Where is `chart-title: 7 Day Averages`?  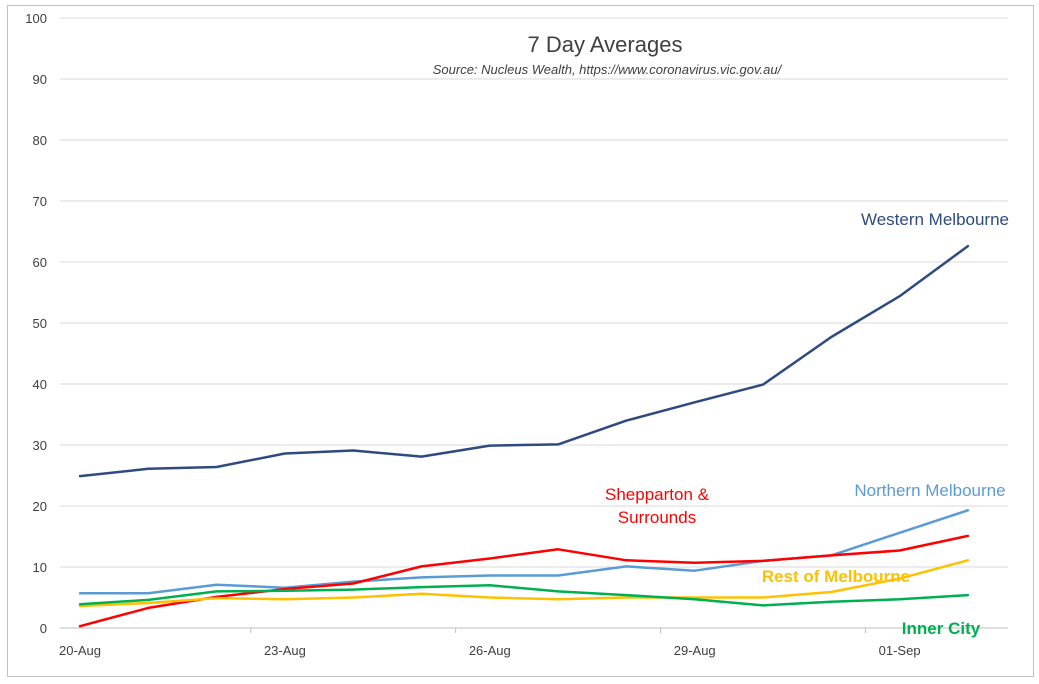
chart-title: 7 Day Averages is located at coordinates (605, 44).